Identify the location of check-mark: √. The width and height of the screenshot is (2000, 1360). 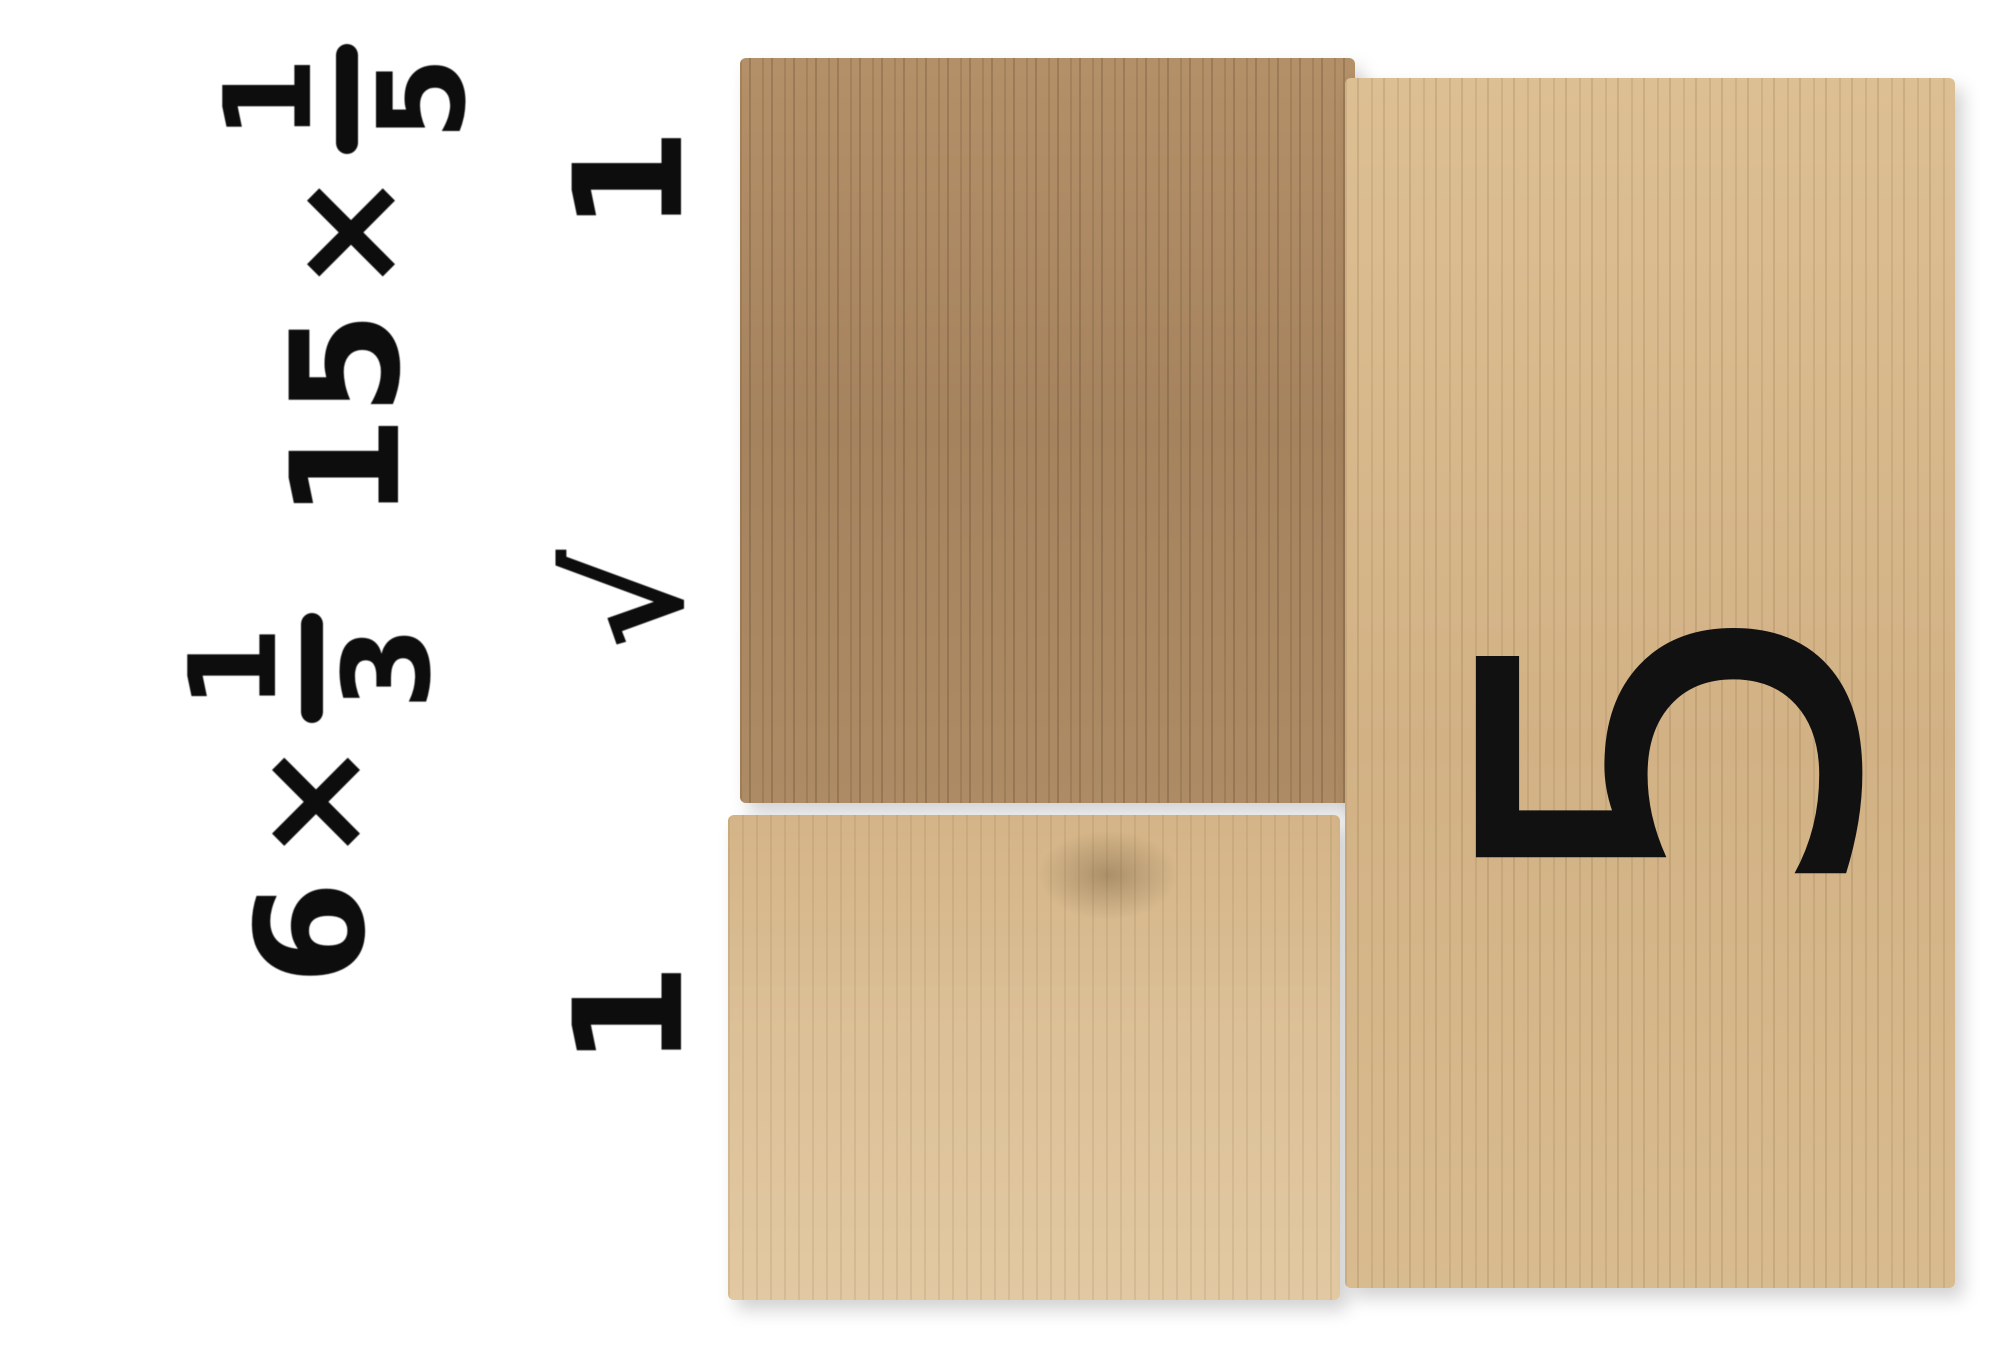
(630, 600).